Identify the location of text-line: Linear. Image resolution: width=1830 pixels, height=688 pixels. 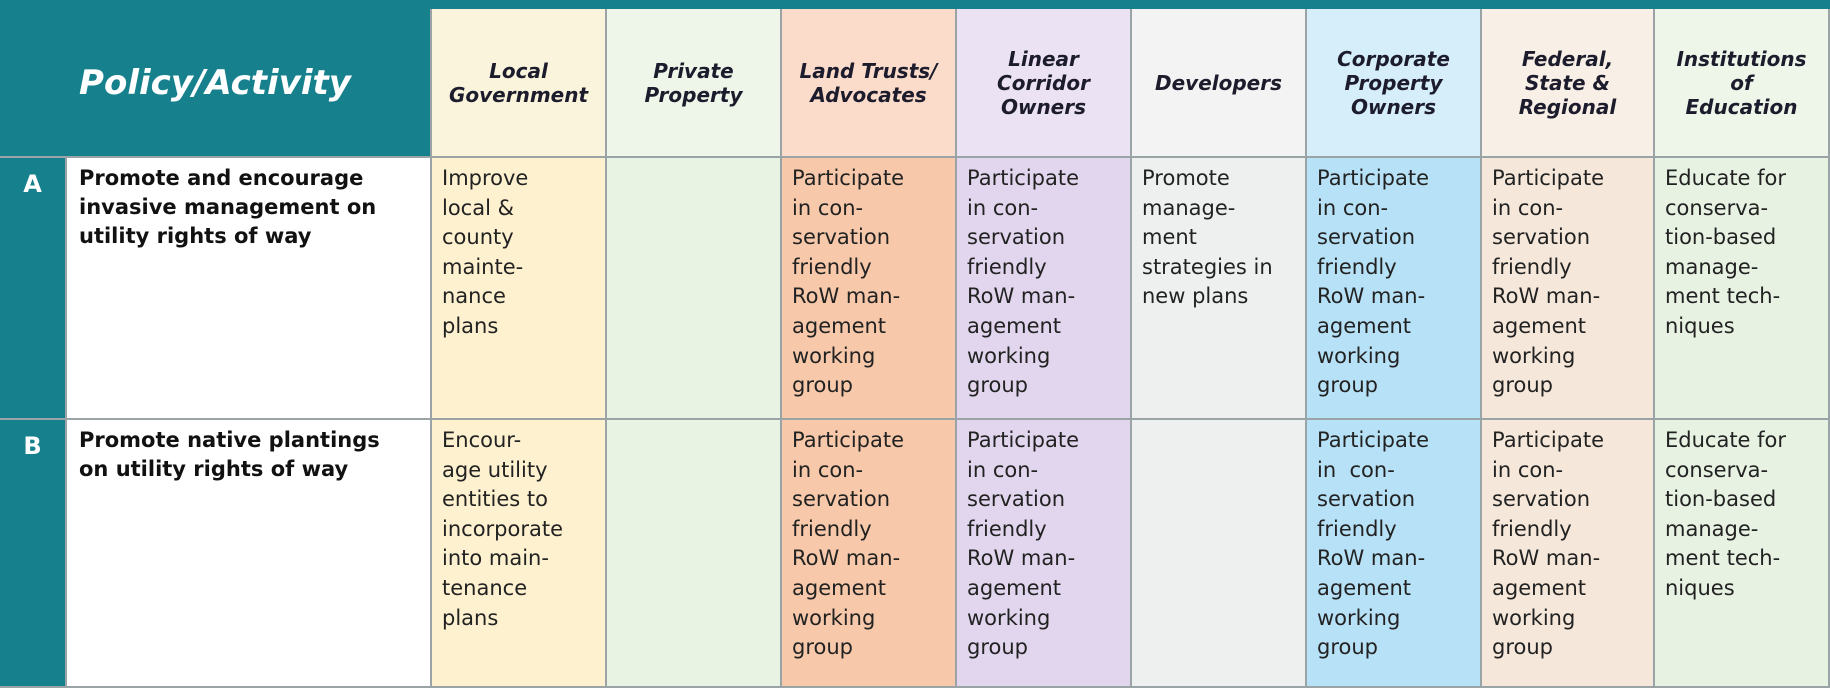
(1043, 58).